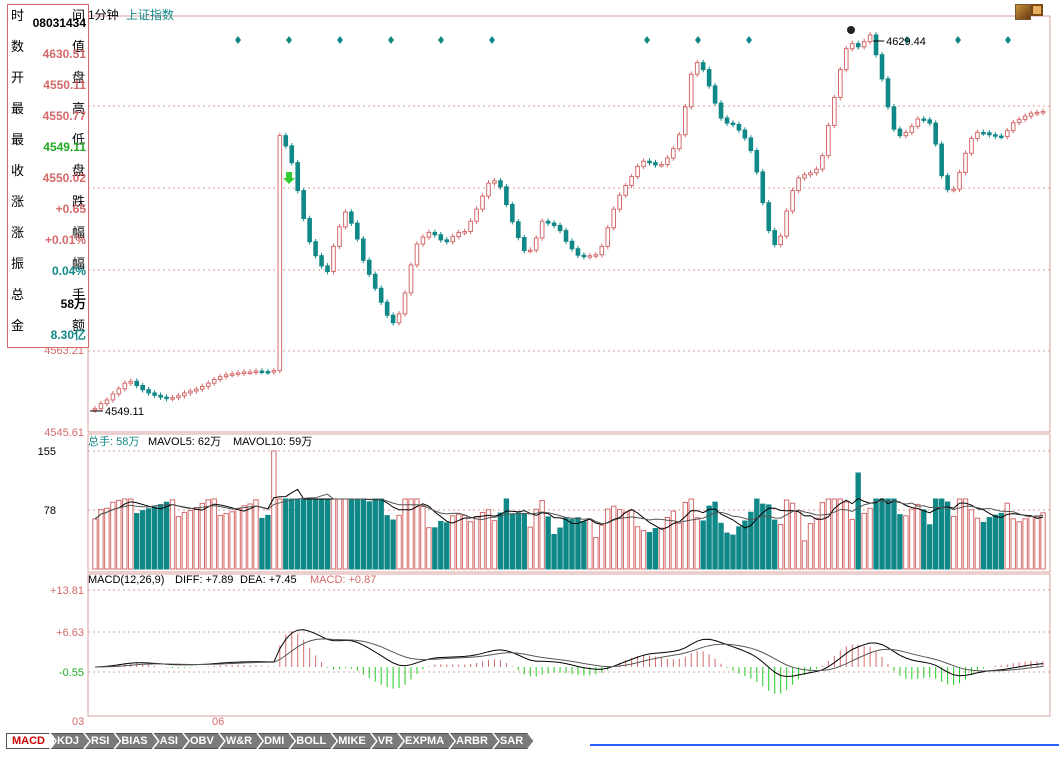 This screenshot has width=1059, height=761. I want to click on info-unit: 手, so click(78, 295).